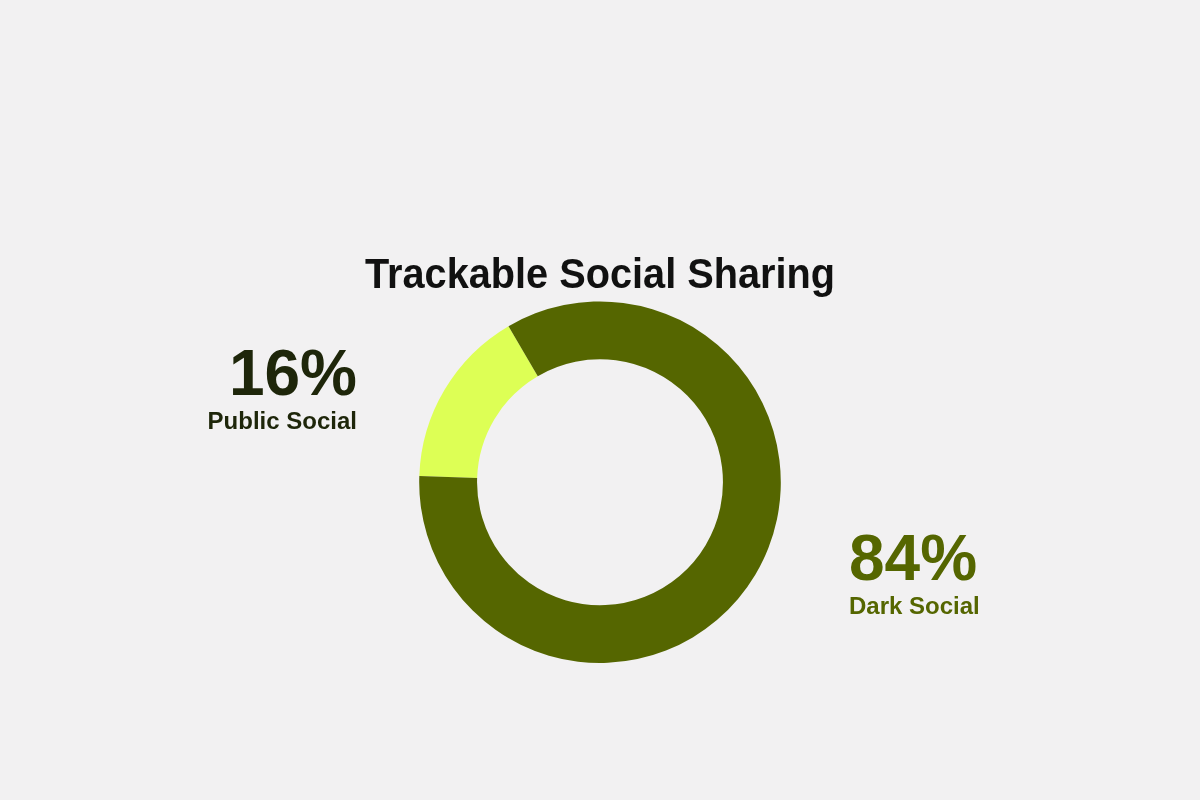  Describe the element at coordinates (282, 420) in the screenshot. I see `slice-label: Public Social` at that location.